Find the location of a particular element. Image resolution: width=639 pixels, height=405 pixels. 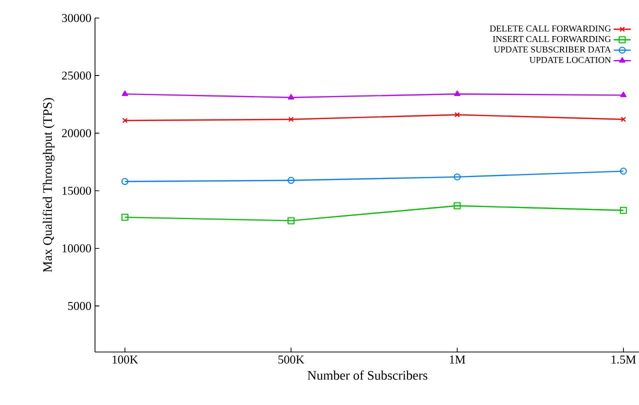

x-axis-title: Number of Subscribers is located at coordinates (368, 375).